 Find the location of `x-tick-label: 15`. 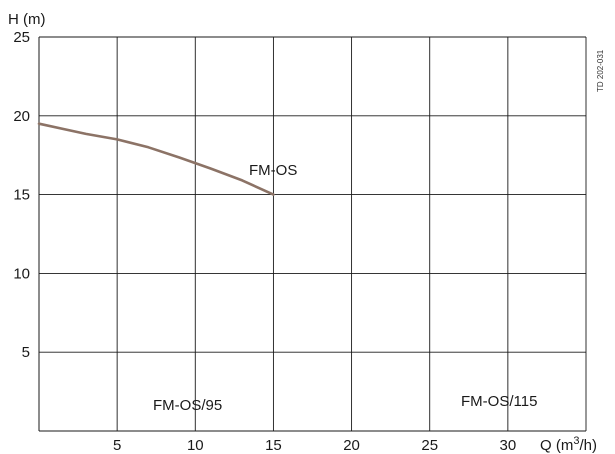

x-tick-label: 15 is located at coordinates (273, 445).